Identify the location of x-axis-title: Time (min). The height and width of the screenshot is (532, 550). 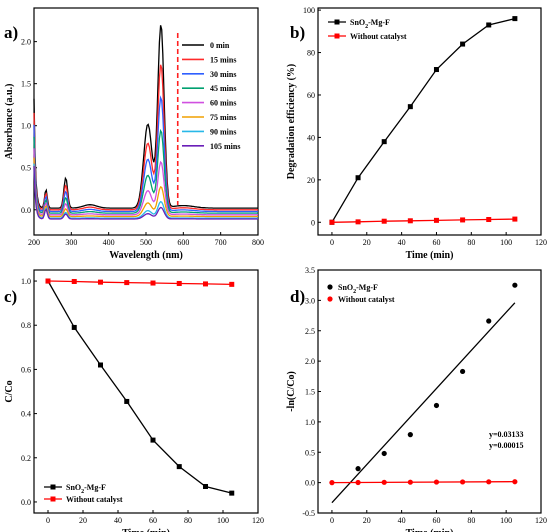
(430, 255).